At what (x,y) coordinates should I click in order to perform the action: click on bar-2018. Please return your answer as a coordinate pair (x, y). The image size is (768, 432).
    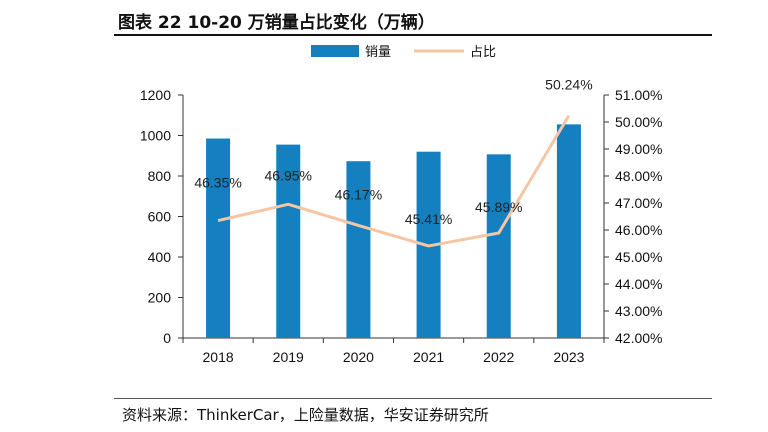
    Looking at the image, I should click on (218, 238).